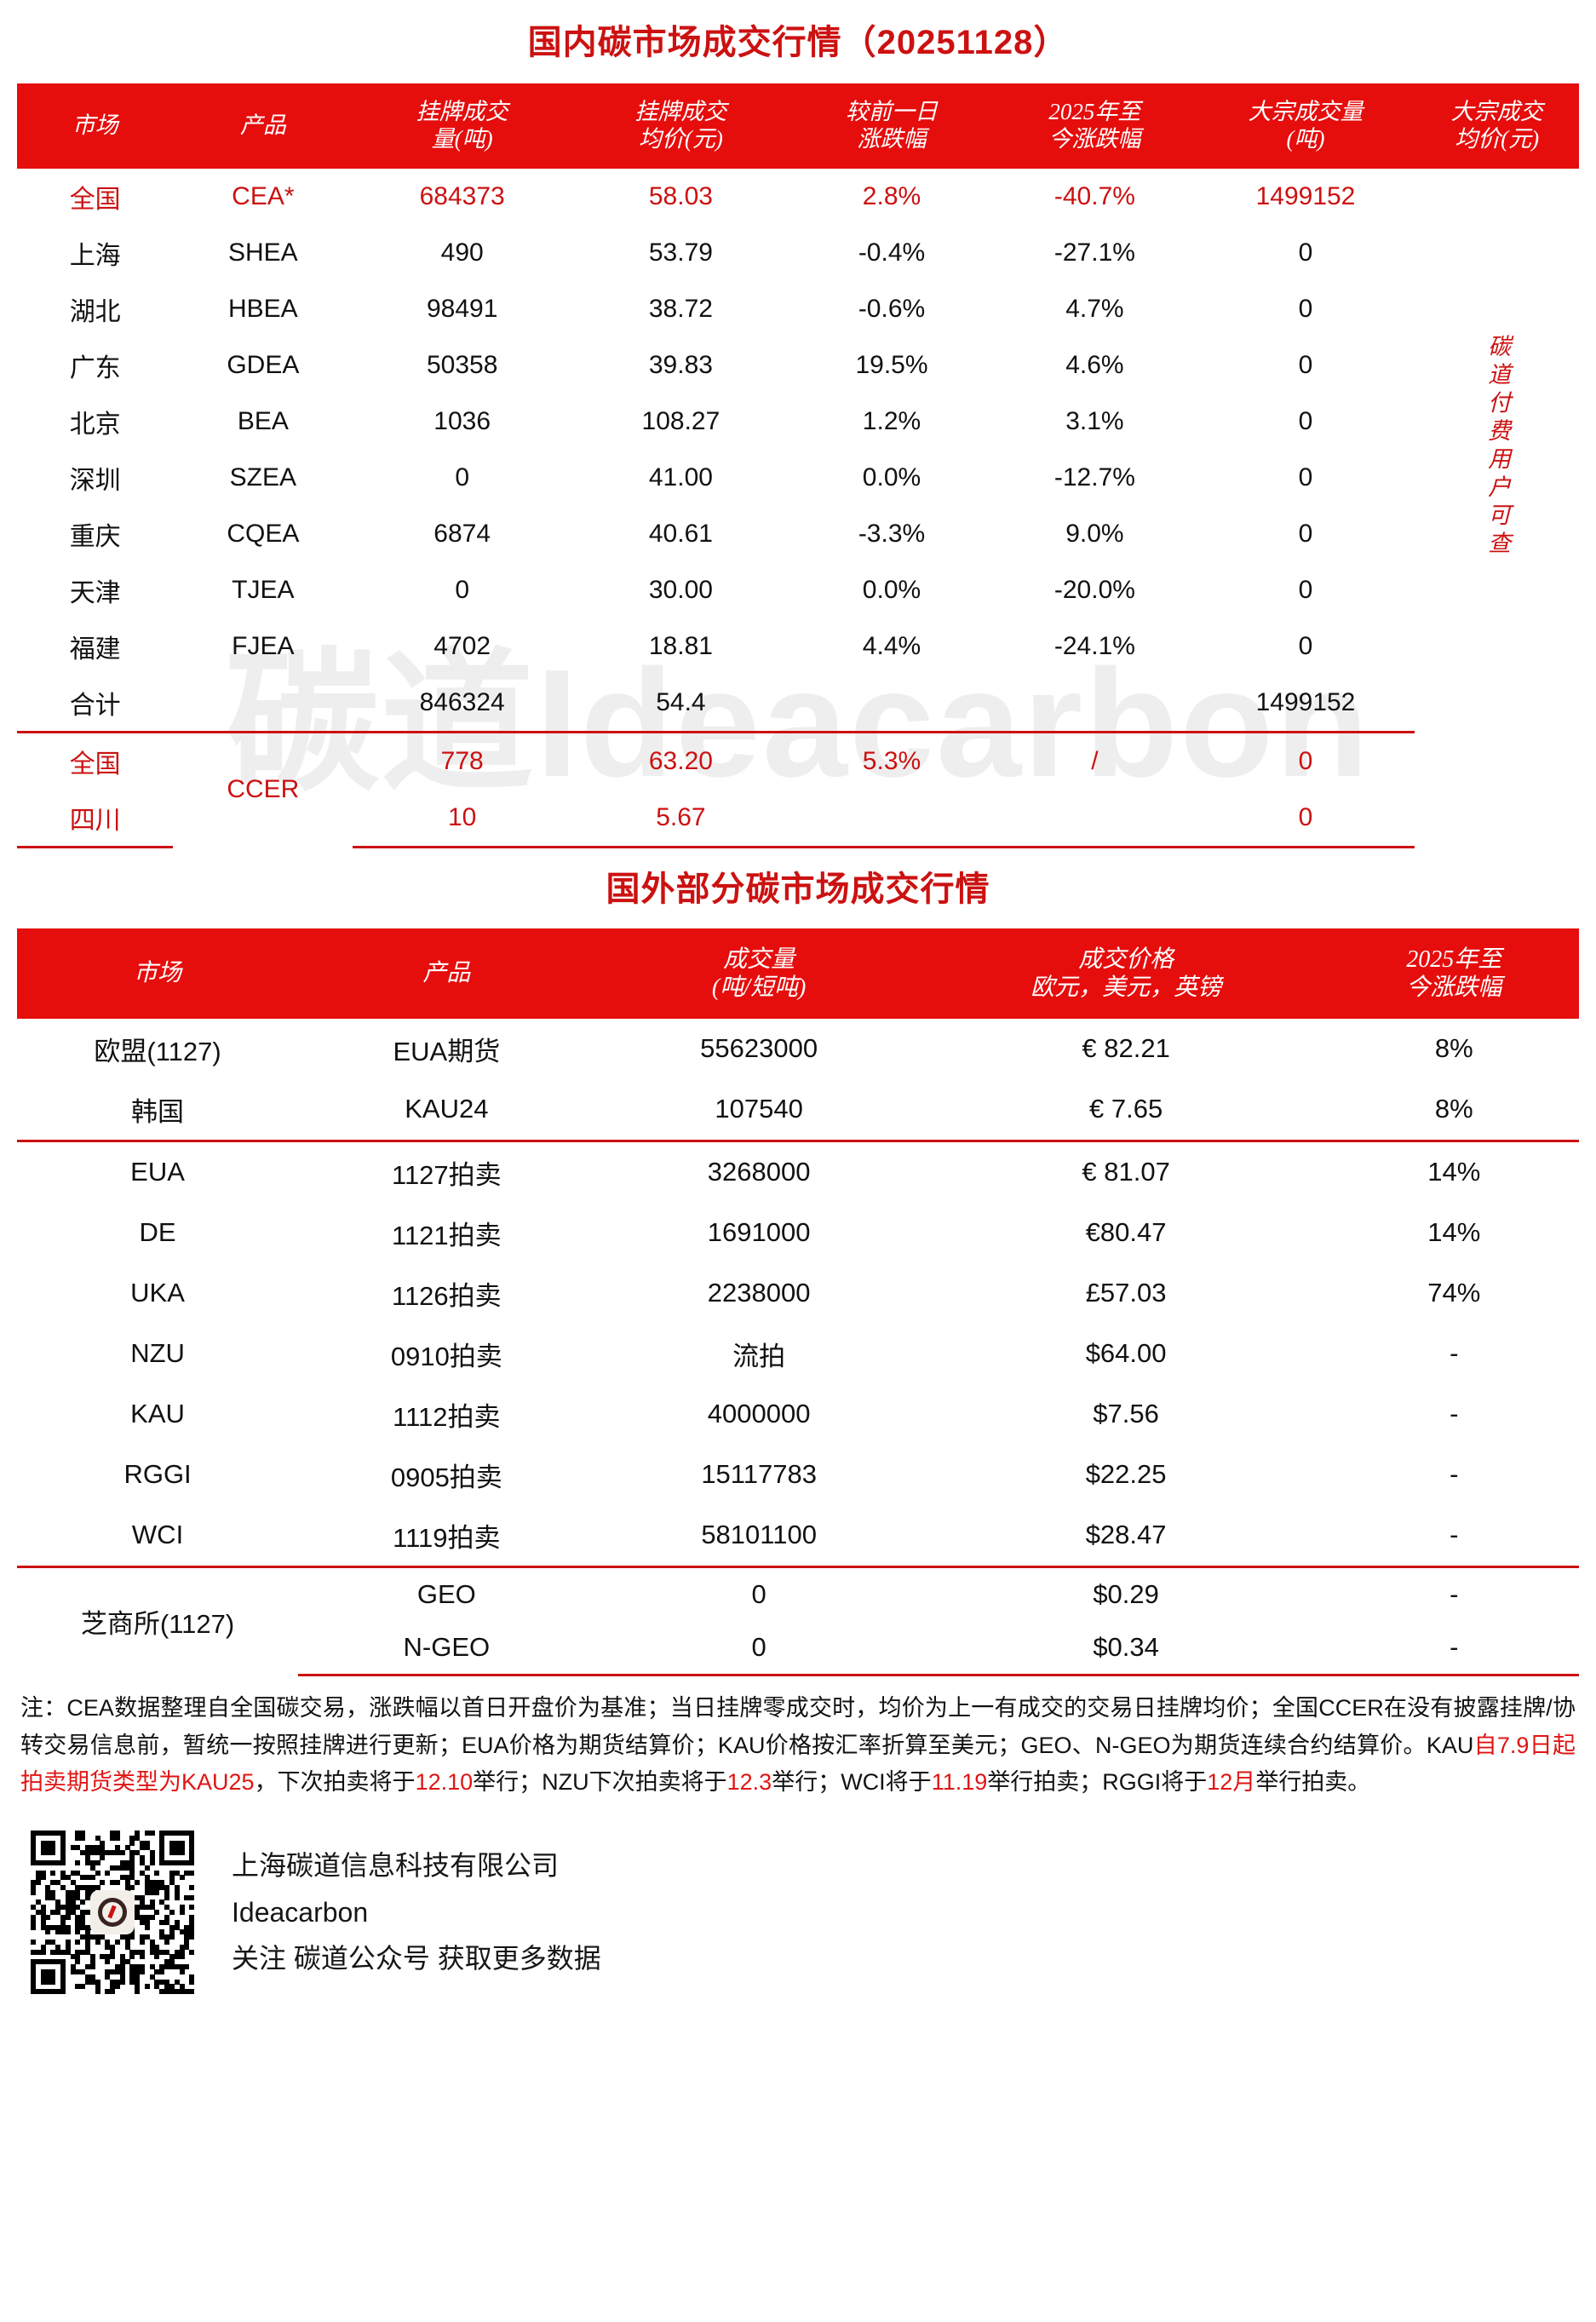 The width and height of the screenshot is (1596, 2322). I want to click on footnote-part-4: 举行；WCI将于, so click(852, 1782).